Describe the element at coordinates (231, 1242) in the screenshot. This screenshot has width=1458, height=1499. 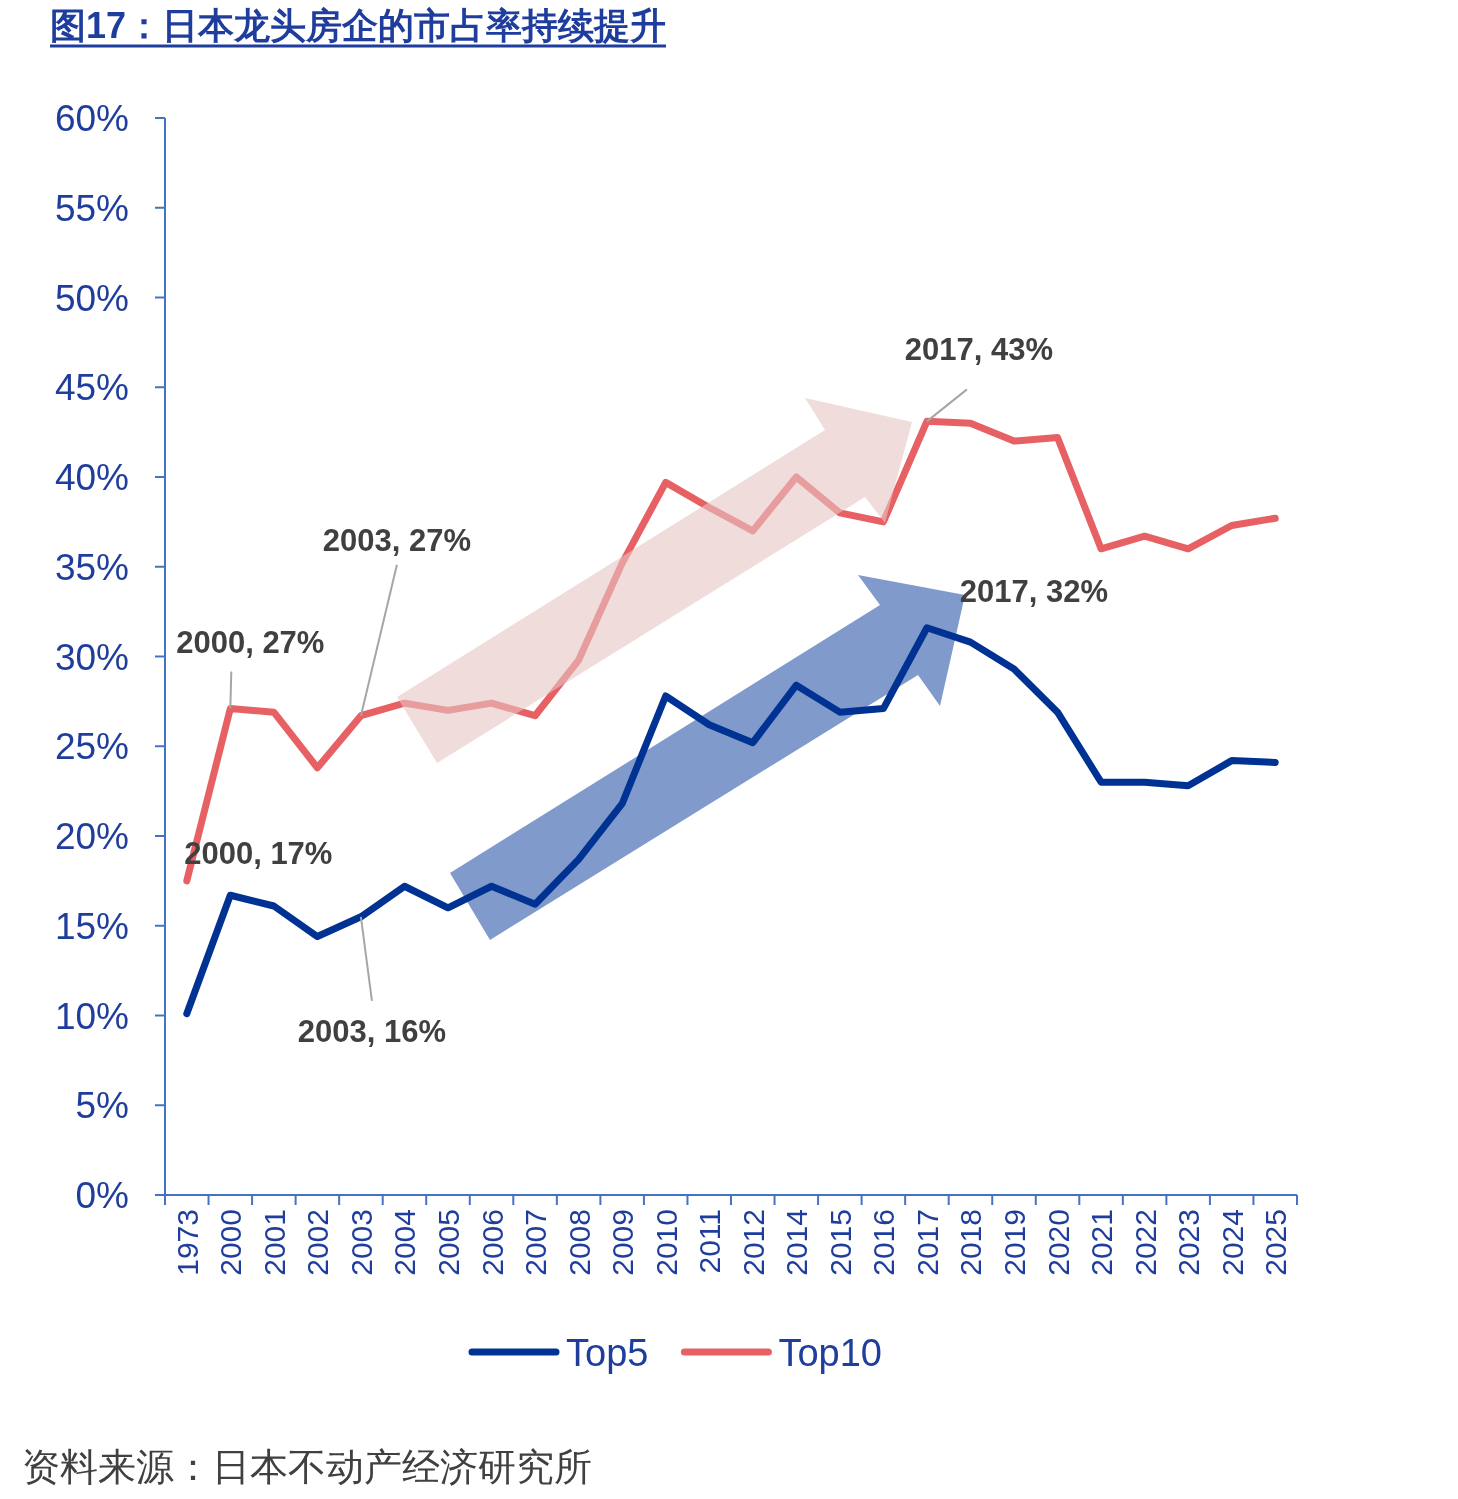
I see `x-tick-label: 2000` at that location.